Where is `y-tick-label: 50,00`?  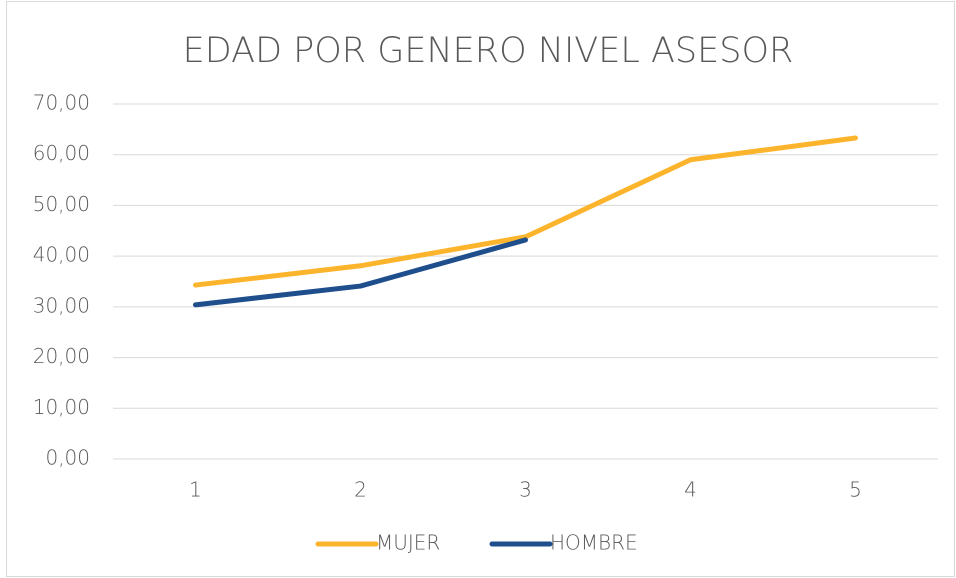 y-tick-label: 50,00 is located at coordinates (61, 204).